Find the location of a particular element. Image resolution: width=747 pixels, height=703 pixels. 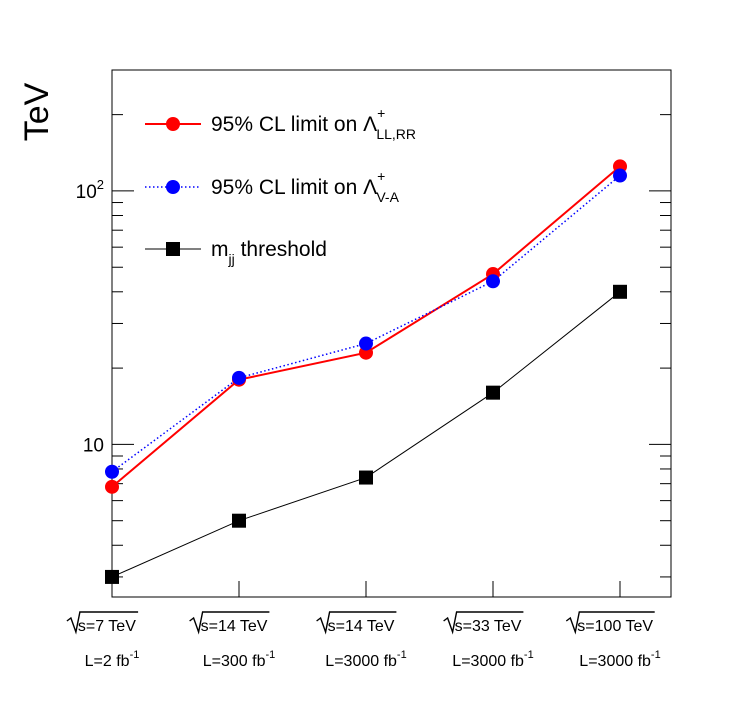

x-category-label: s=14 TeV L=300 fb-1 is located at coordinates (232, 640).